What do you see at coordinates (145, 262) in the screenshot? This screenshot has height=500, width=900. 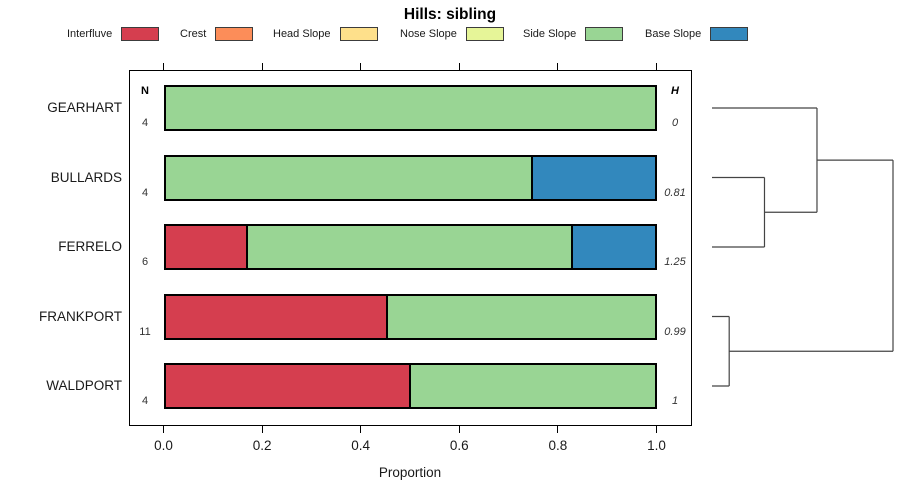 I see `n-value: 6` at bounding box center [145, 262].